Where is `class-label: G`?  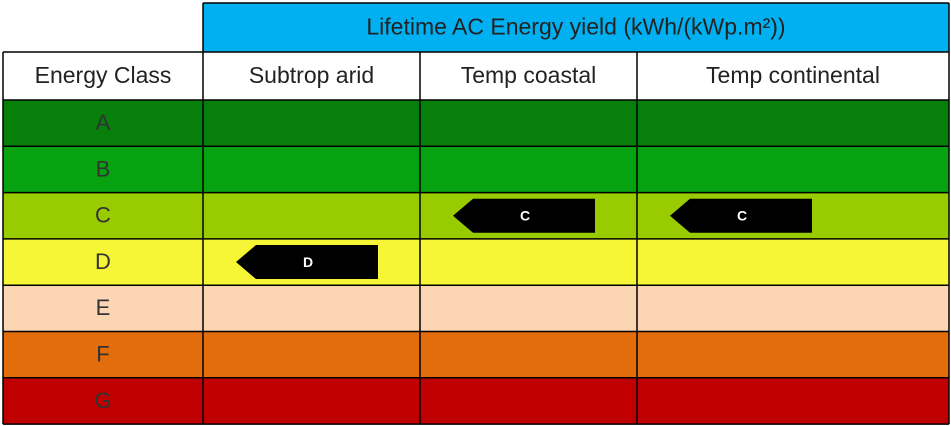
class-label: G is located at coordinates (102, 400).